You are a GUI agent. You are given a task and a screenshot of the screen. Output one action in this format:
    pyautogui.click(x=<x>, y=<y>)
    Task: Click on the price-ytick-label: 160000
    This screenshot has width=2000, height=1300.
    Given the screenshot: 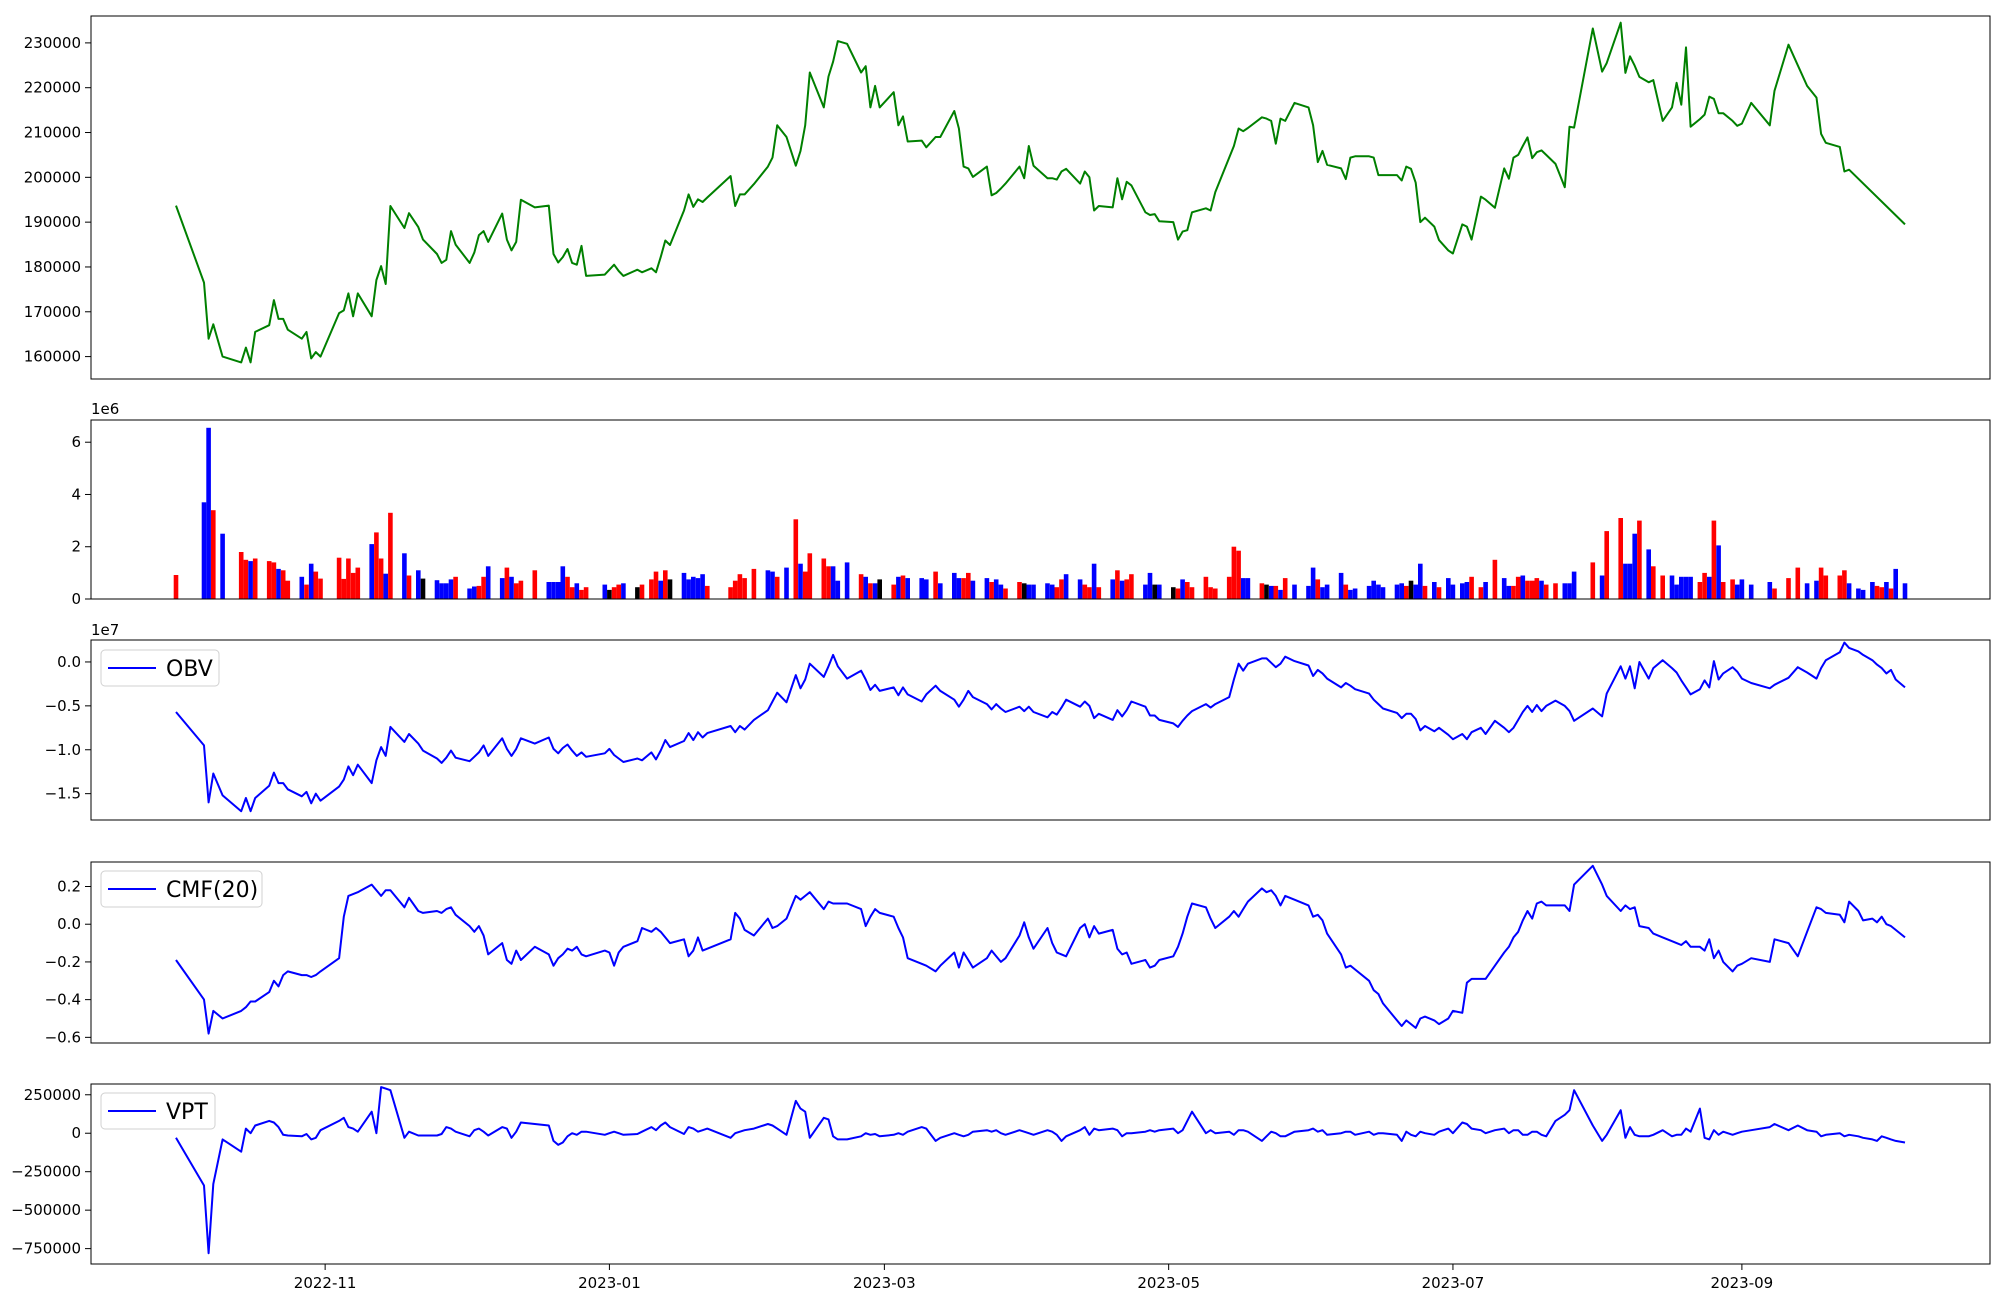 What is the action you would take?
    pyautogui.click(x=52, y=357)
    